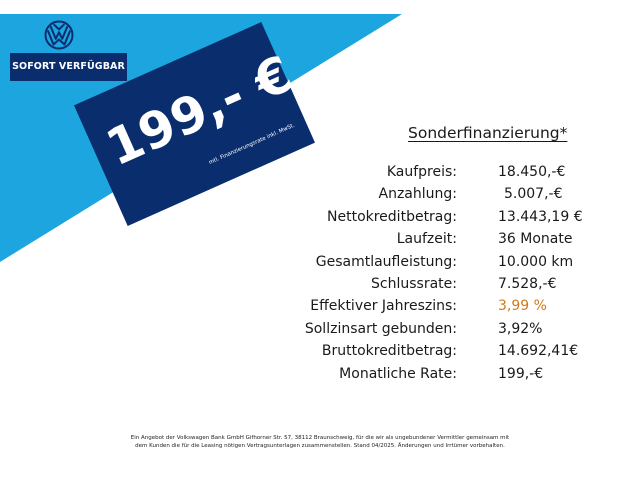  Describe the element at coordinates (392, 216) in the screenshot. I see `detail-label: Nettokreditbetrag:` at that location.